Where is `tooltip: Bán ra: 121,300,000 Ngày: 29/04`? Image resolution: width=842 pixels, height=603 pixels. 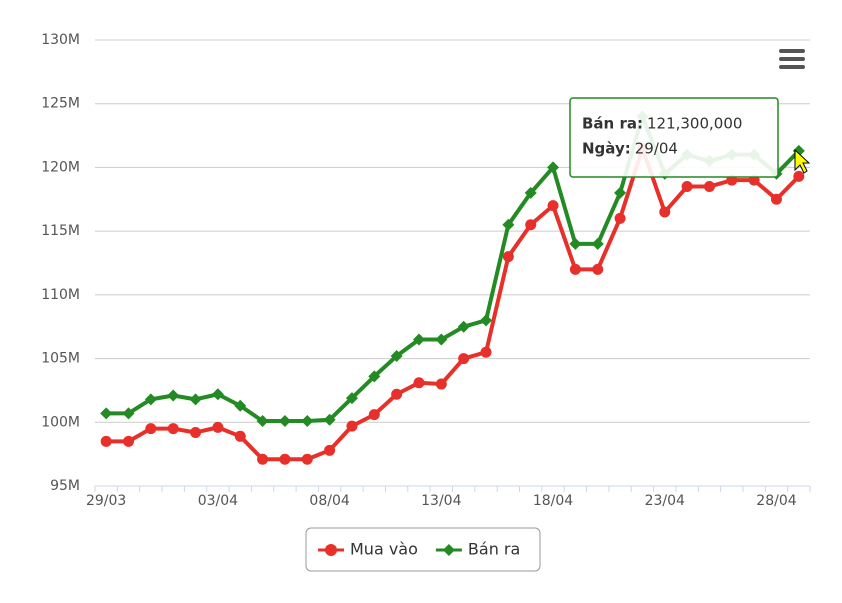 tooltip: Bán ra: 121,300,000 Ngày: 29/04 is located at coordinates (674, 137).